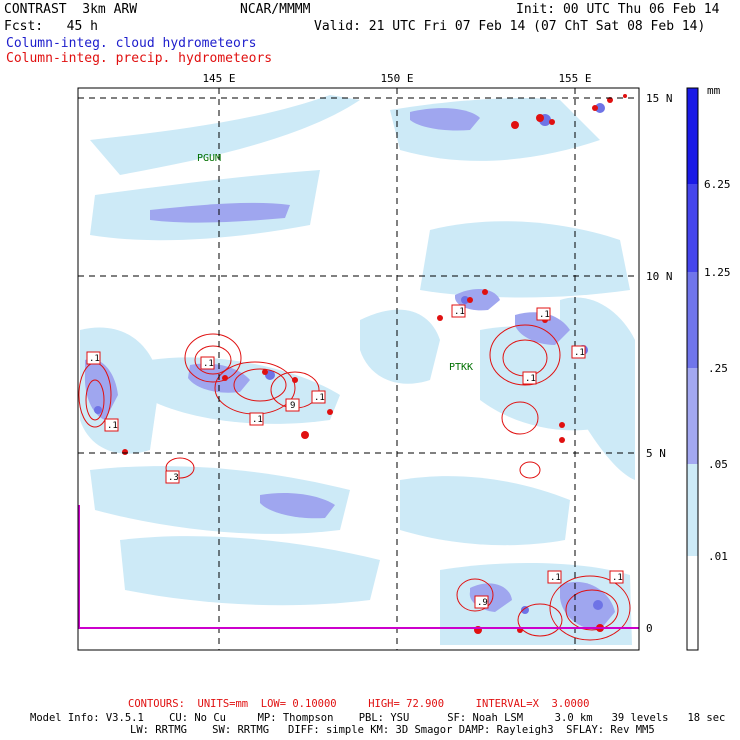 This screenshot has width=740, height=740. I want to click on model-title: CONTRAST 3km ARW, so click(71, 9).